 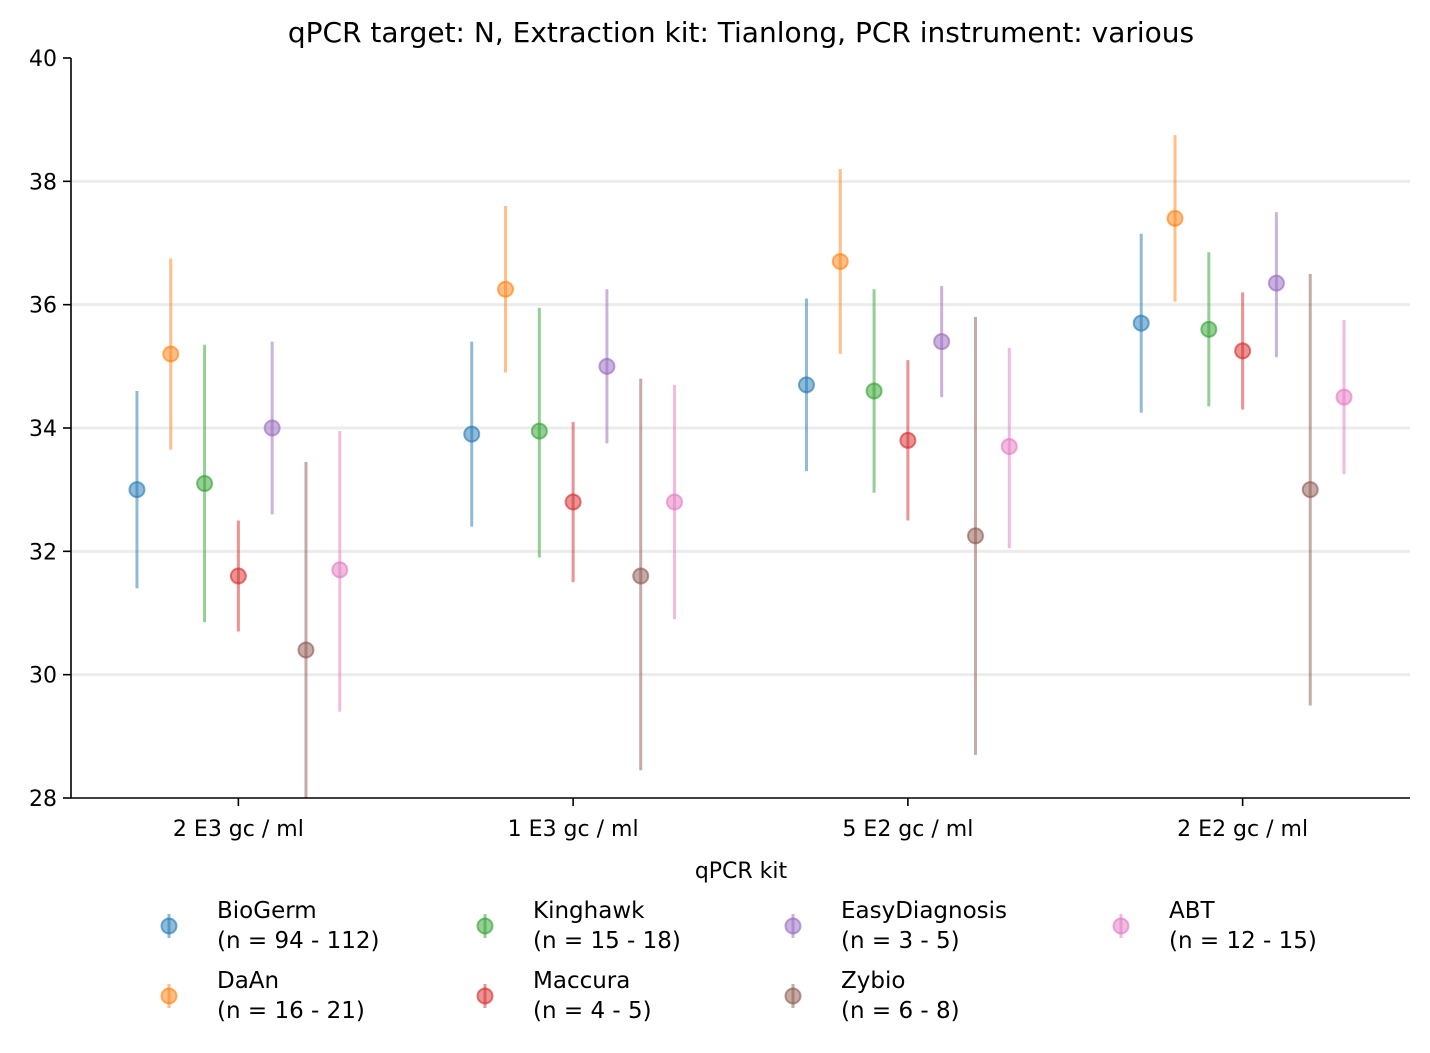 I want to click on y-axis: 28 30 32 34 36 38 40, so click(x=50, y=429).